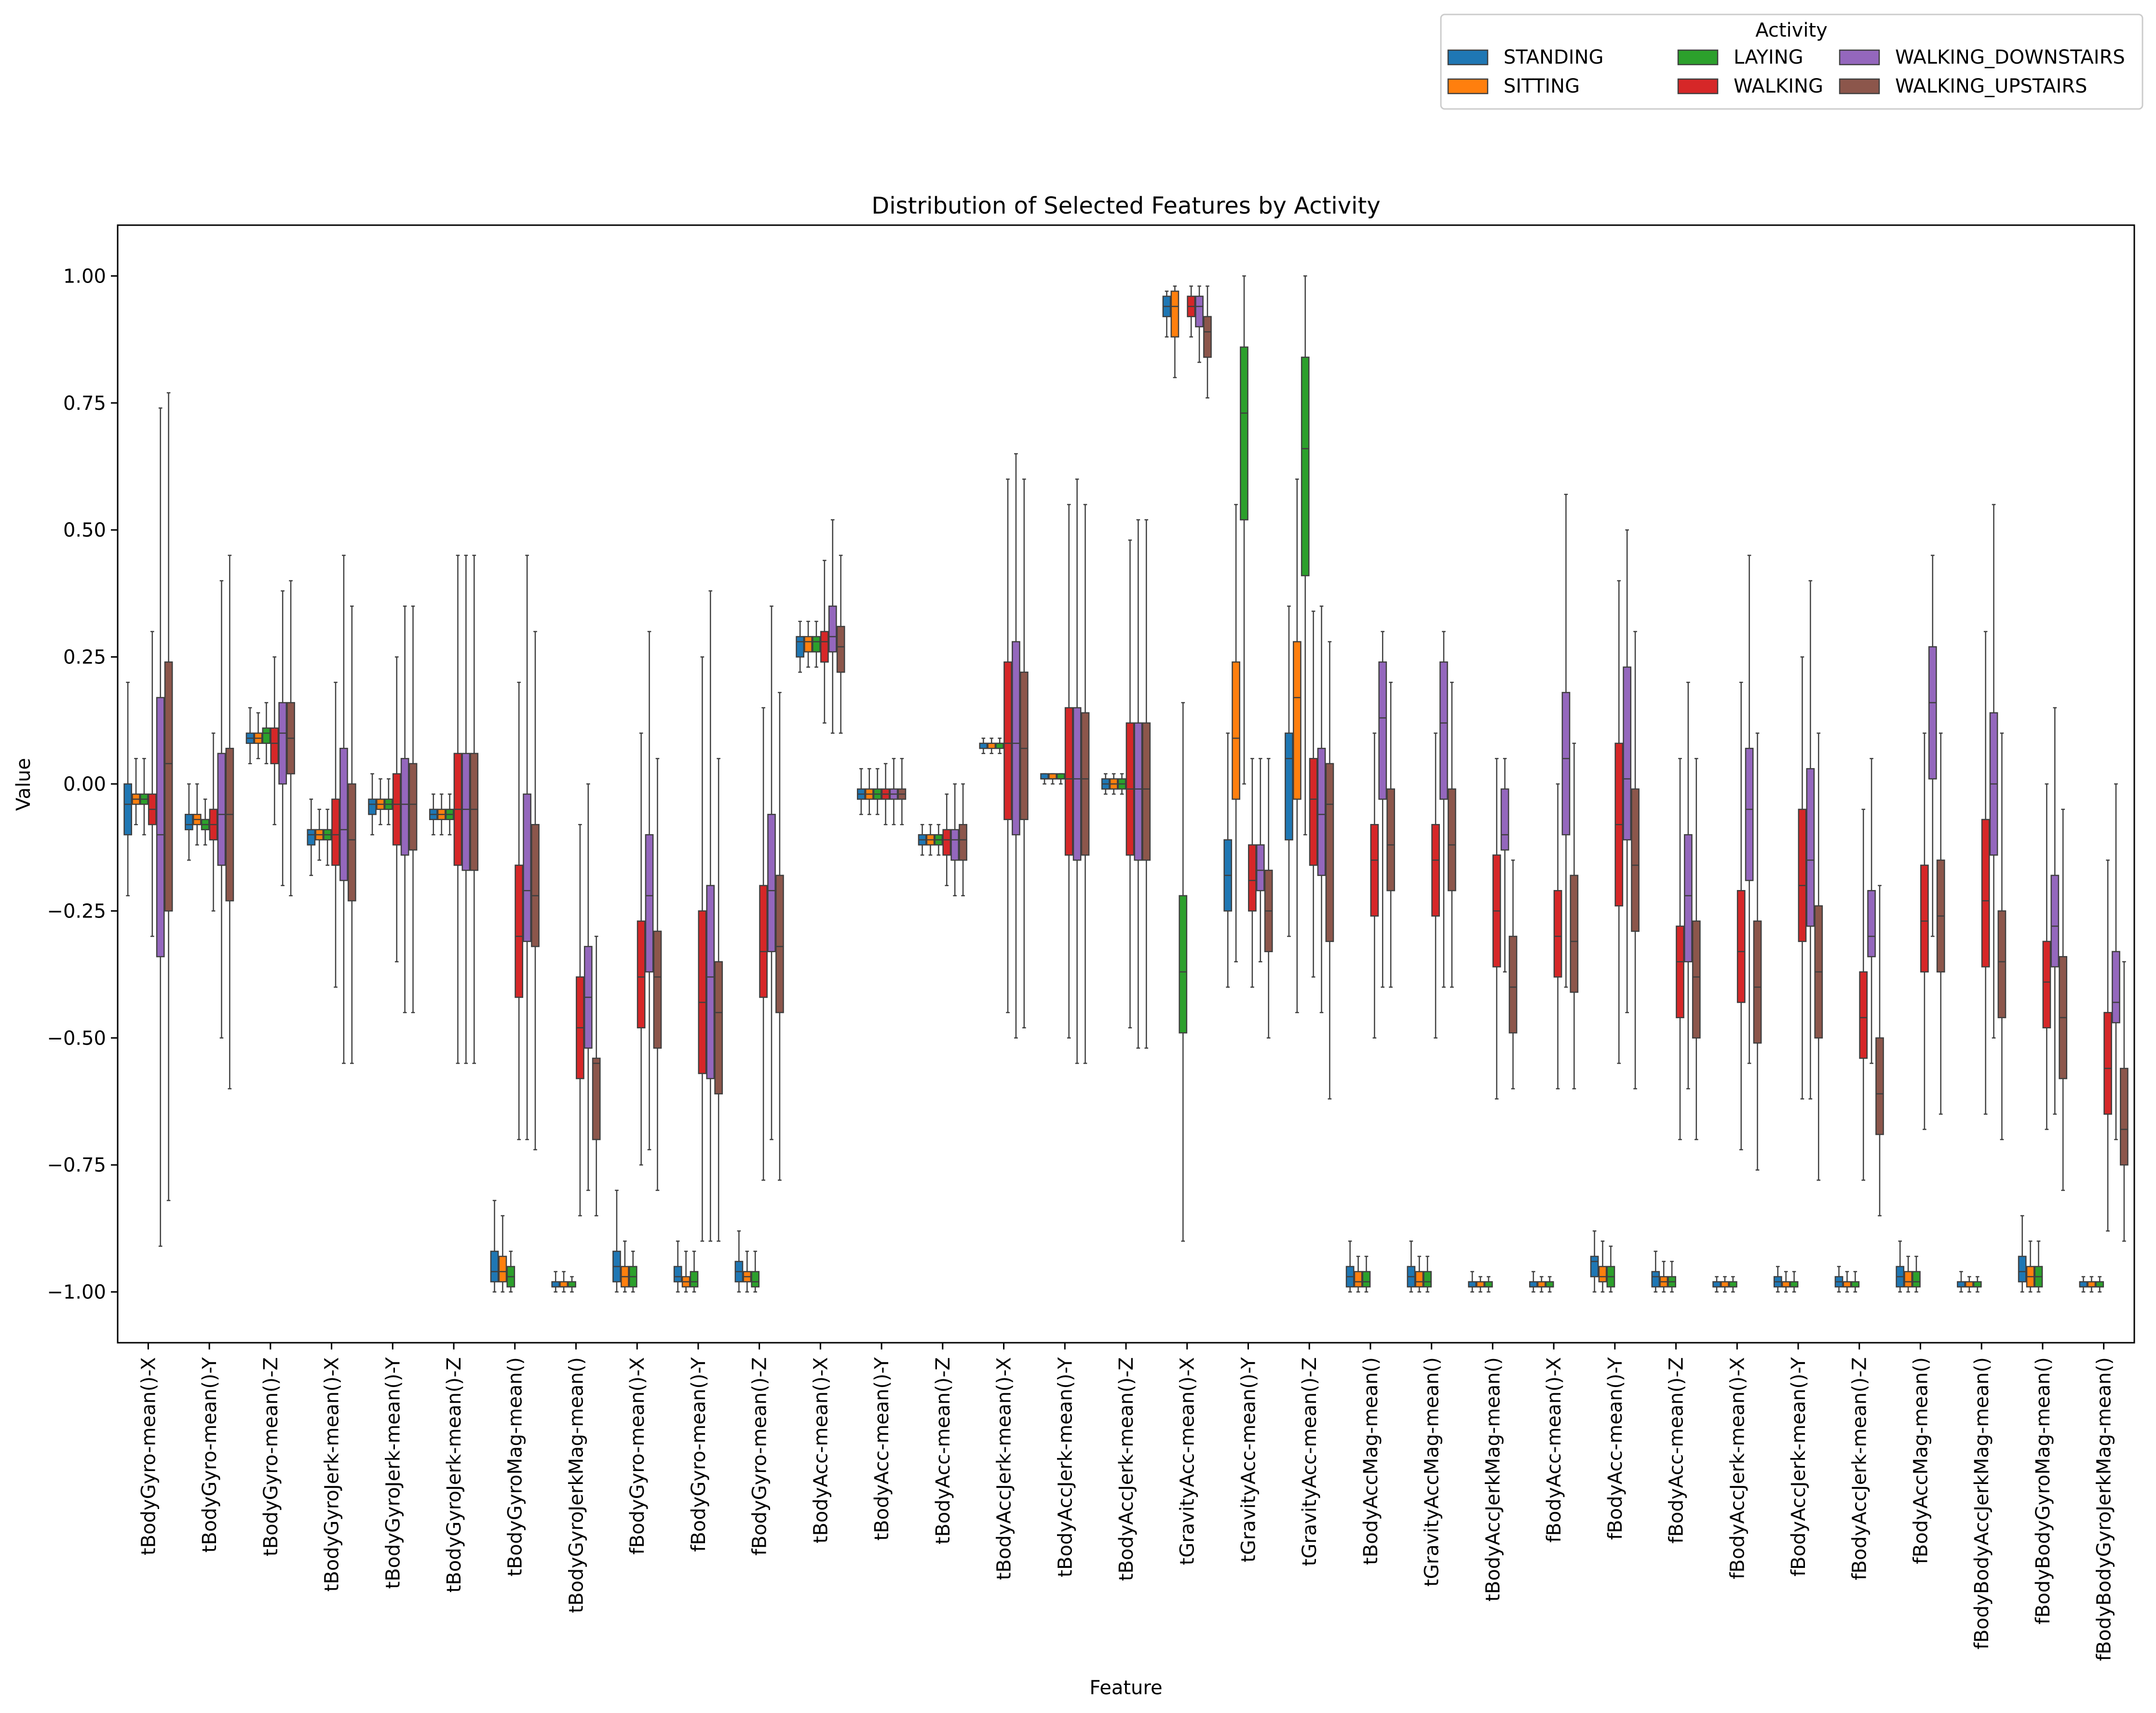 The width and height of the screenshot is (2156, 1713). I want to click on legend-label: WALKING_UPSTAIRS, so click(1991, 86).